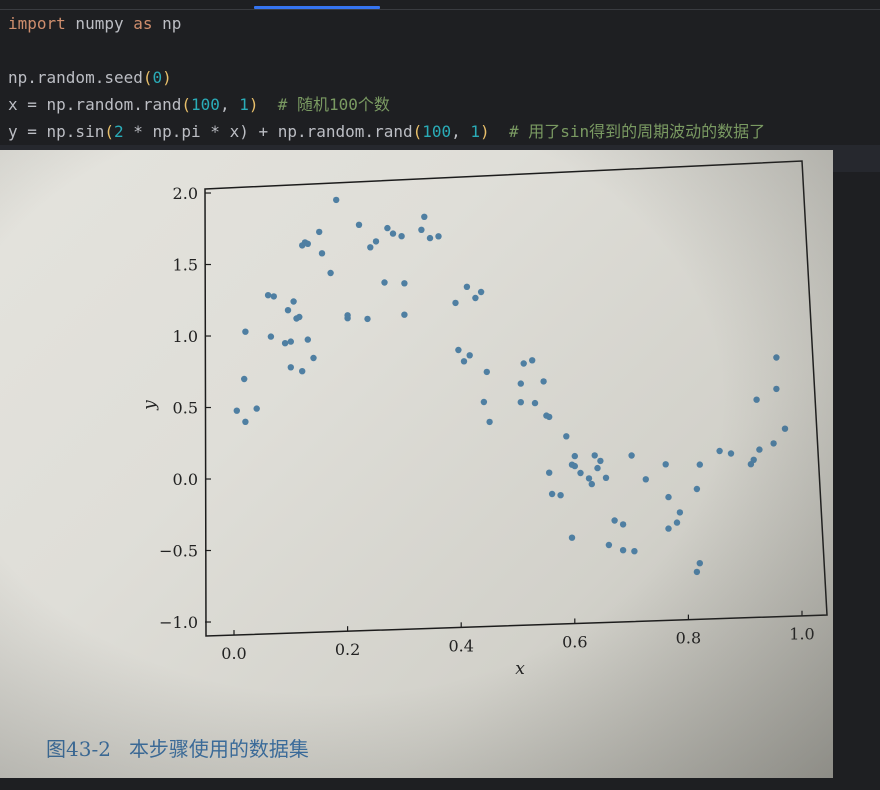 This screenshot has width=880, height=790. Describe the element at coordinates (268, 131) in the screenshot. I see `code-token: * np.pi * x) + np.random.rand` at that location.